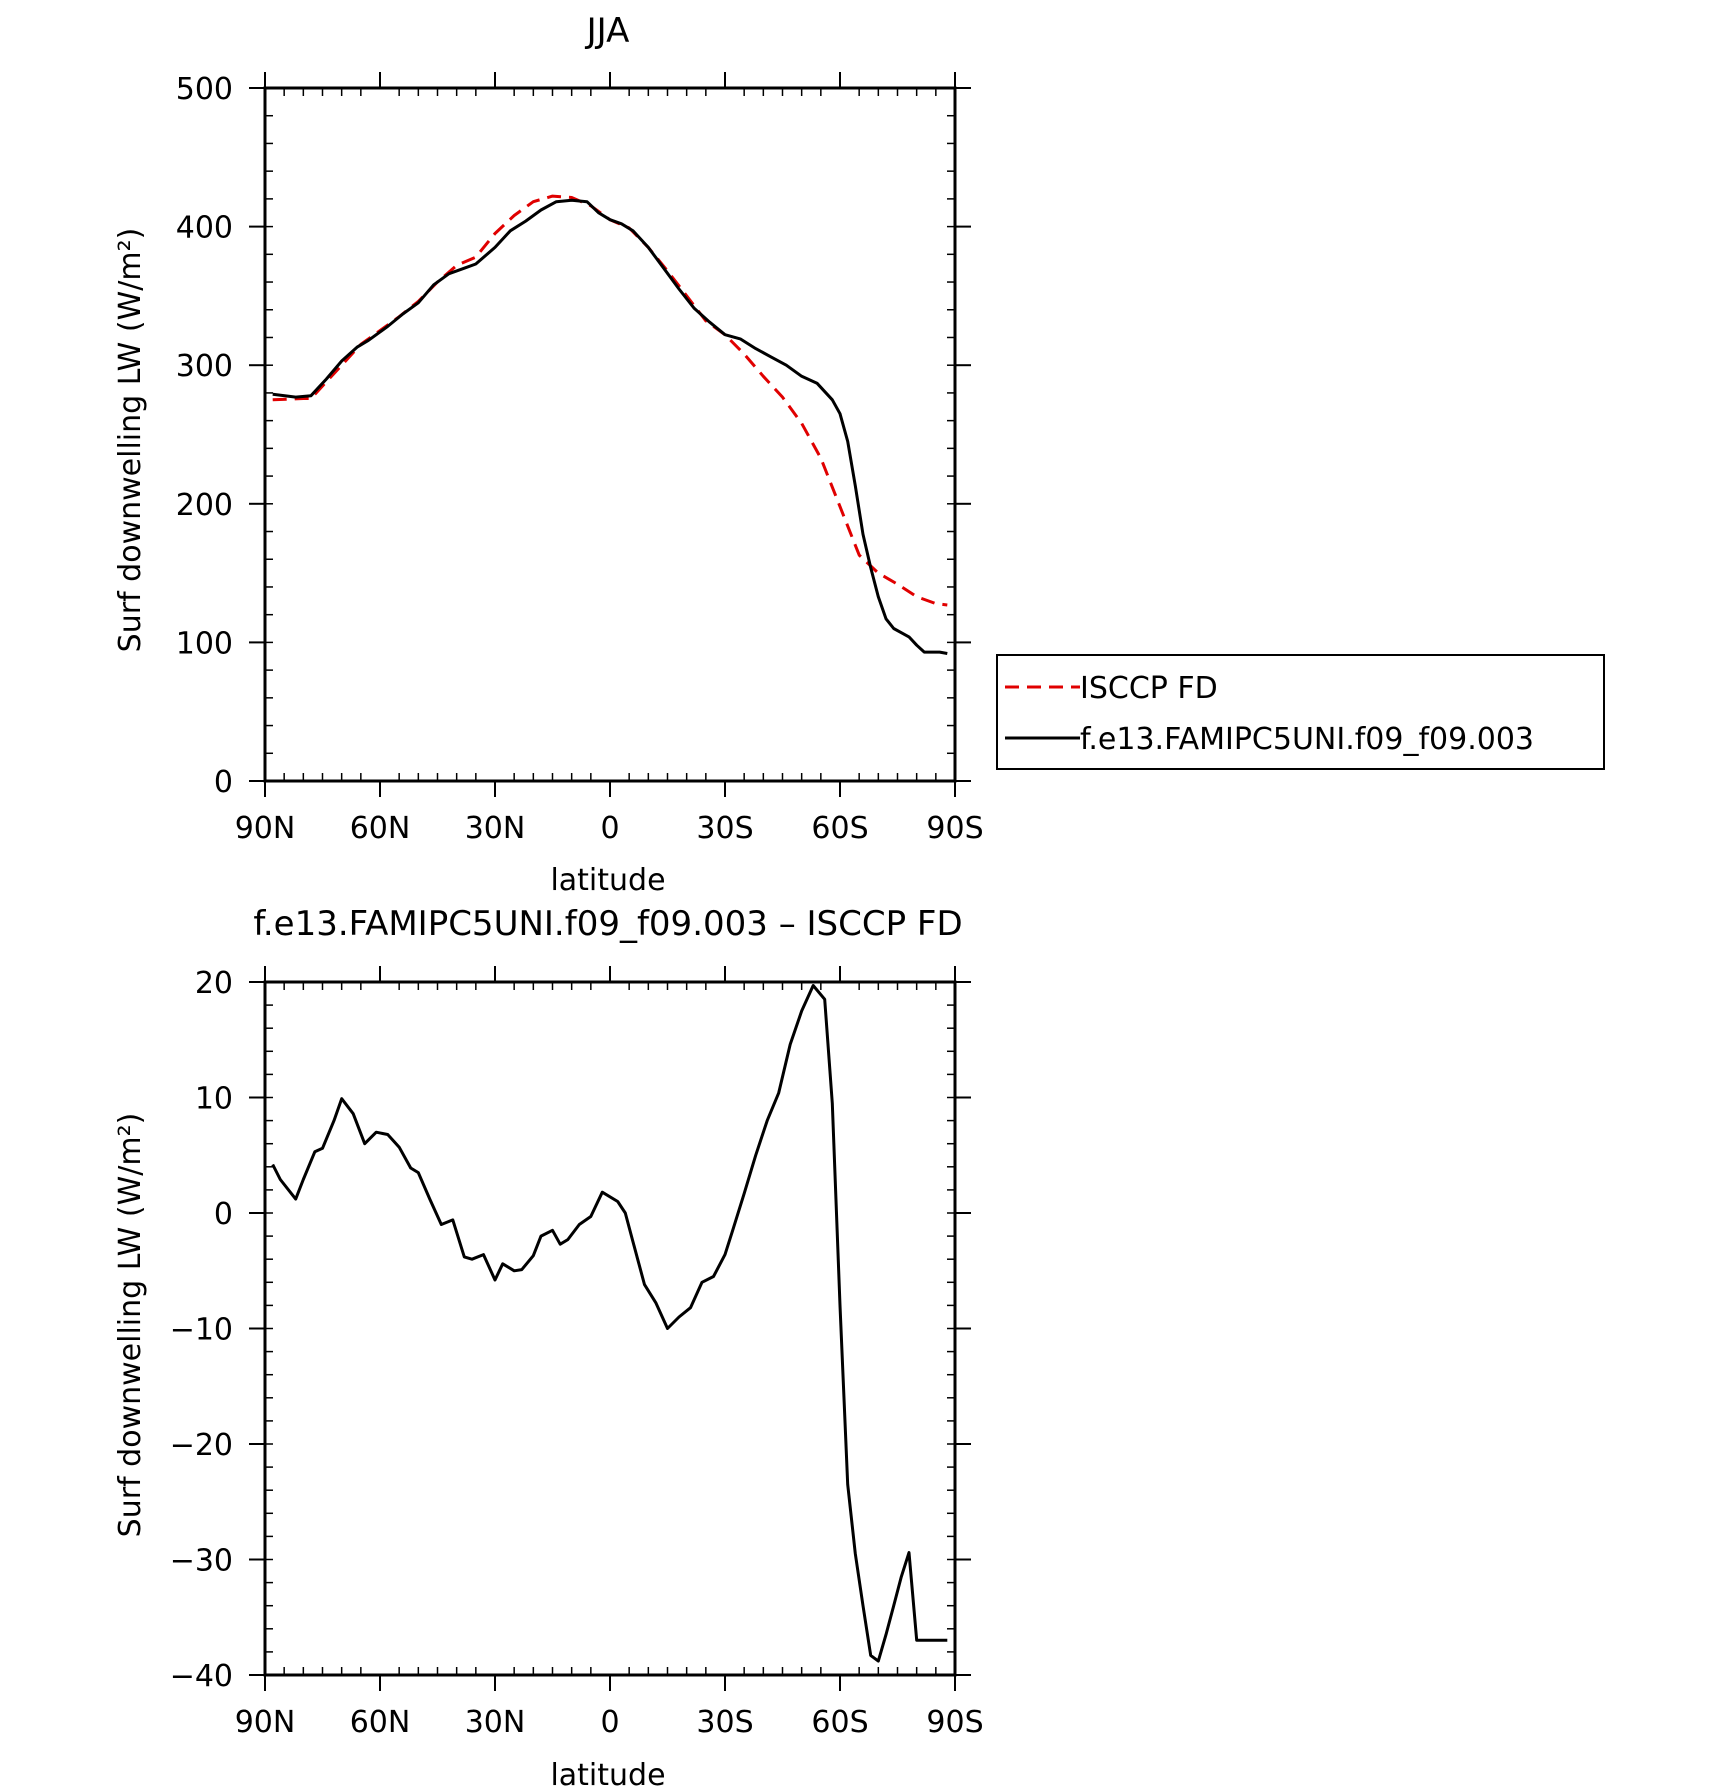 The image size is (1710, 1789). What do you see at coordinates (265, 828) in the screenshot?
I see `top-x-tick-label: 90N` at bounding box center [265, 828].